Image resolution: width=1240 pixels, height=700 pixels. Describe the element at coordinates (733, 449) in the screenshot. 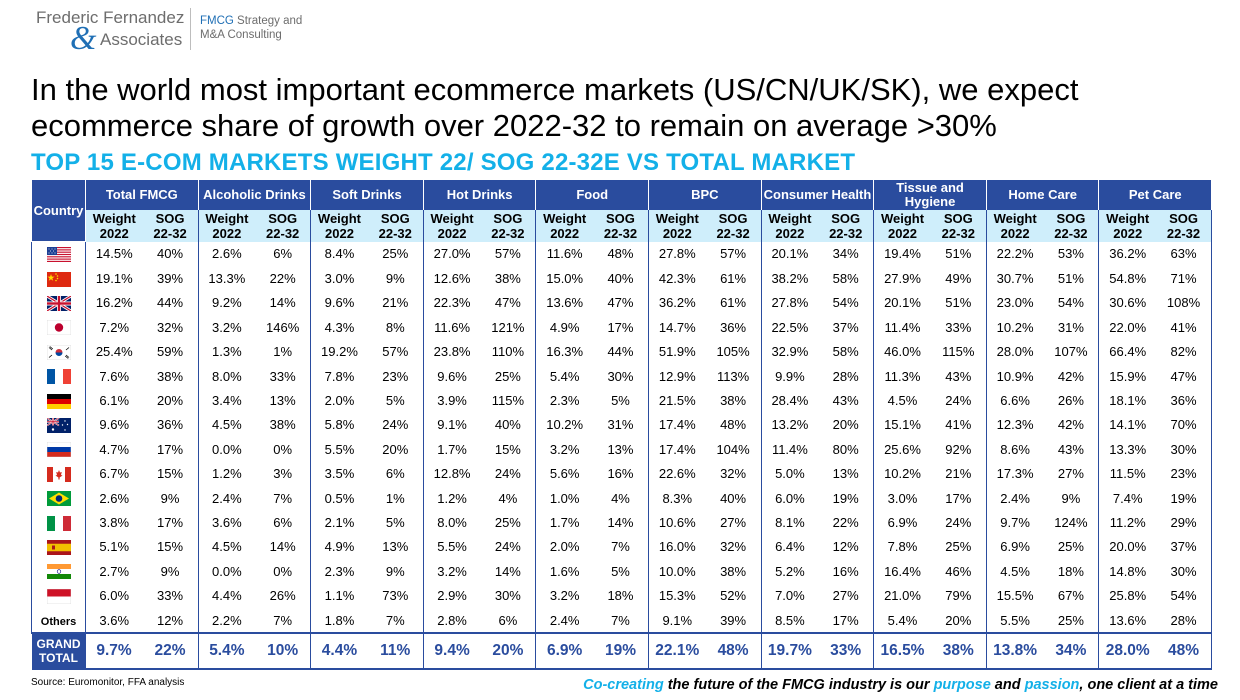

I see `sog-cell: 104%` at that location.